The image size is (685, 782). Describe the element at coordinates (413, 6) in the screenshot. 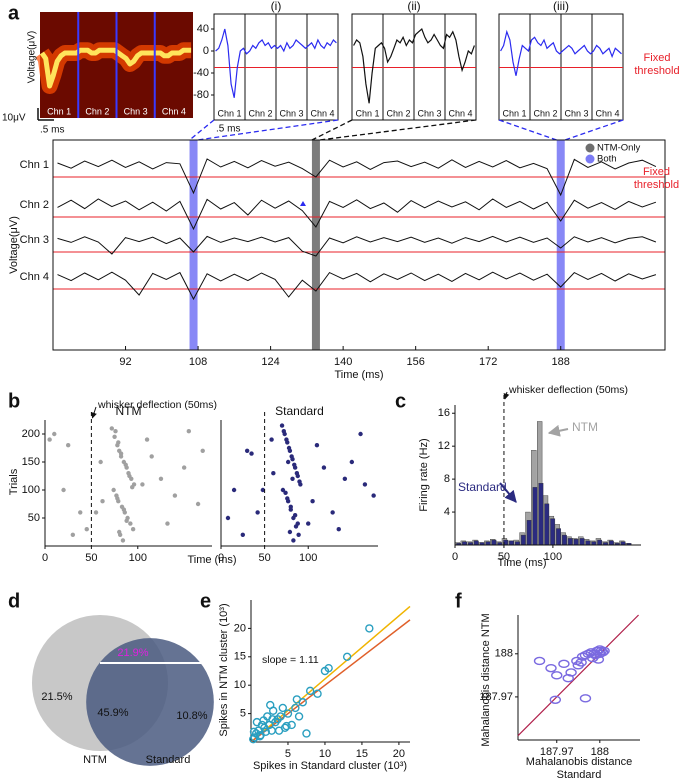

I see `inset-title: (ii)` at that location.